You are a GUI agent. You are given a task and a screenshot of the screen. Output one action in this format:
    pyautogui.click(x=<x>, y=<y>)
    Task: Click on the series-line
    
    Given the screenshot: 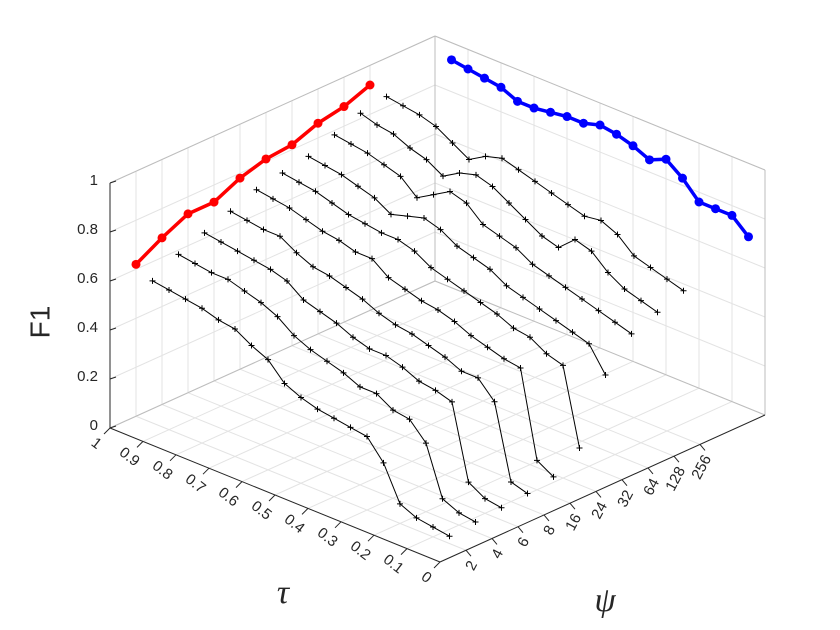 What is the action you would take?
    pyautogui.click(x=301, y=408)
    